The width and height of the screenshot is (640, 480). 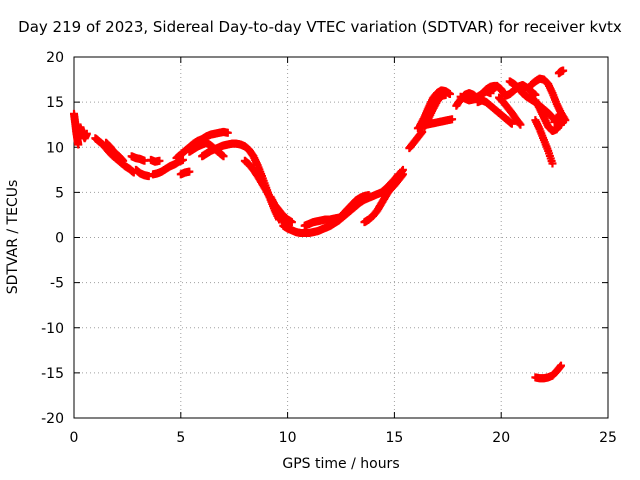 What do you see at coordinates (55, 148) in the screenshot?
I see `y-tick-label: 10` at bounding box center [55, 148].